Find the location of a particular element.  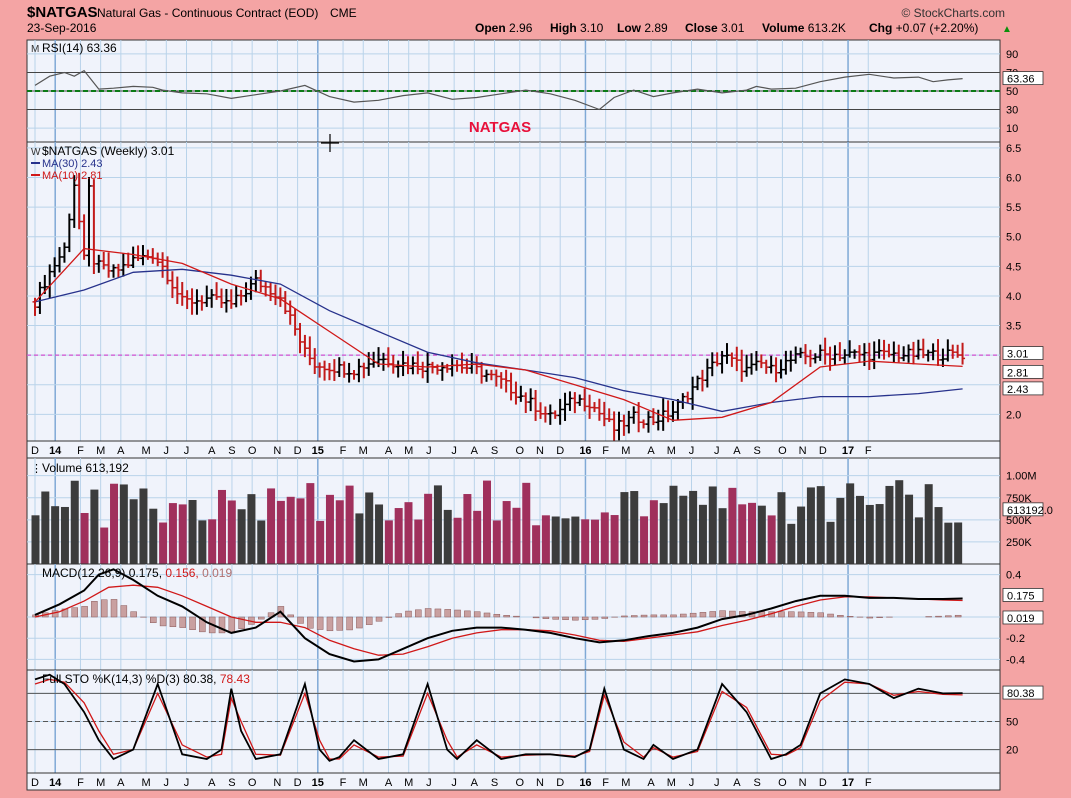

x-axis-top-label: D is located at coordinates (560, 451).